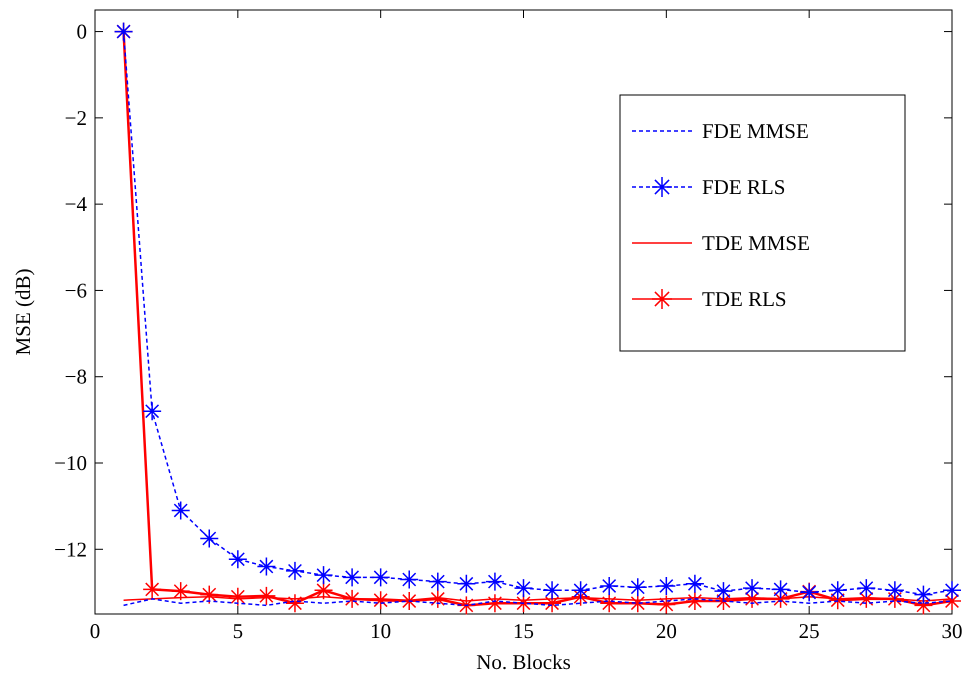  Describe the element at coordinates (238, 631) in the screenshot. I see `x-tick-label: 5` at that location.